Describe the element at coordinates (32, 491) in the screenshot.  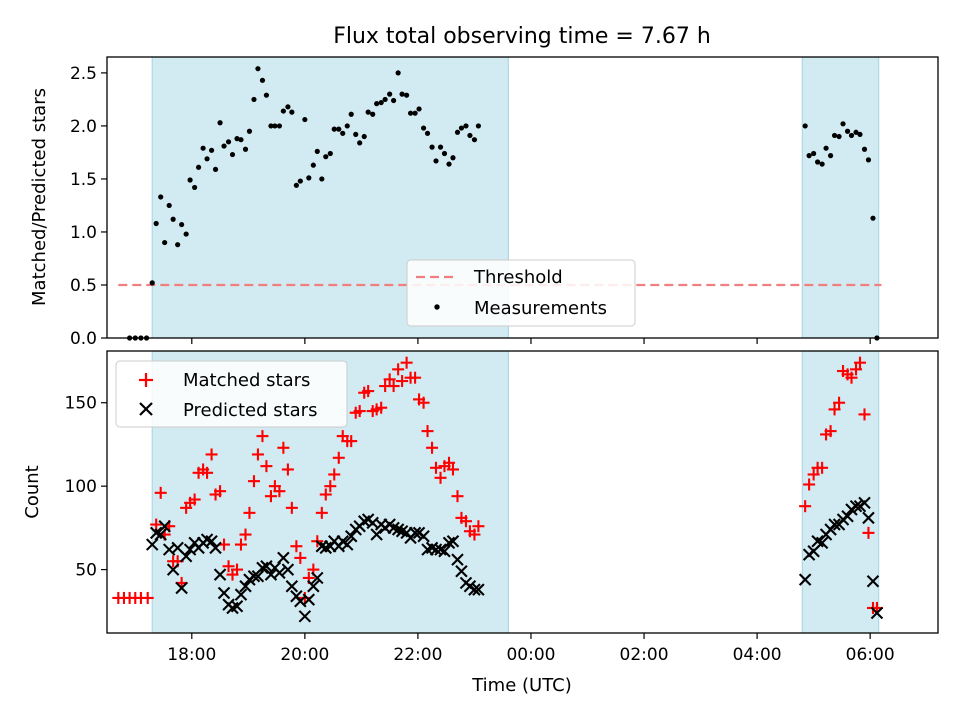
I see `count-y-axis-label: Count` at that location.